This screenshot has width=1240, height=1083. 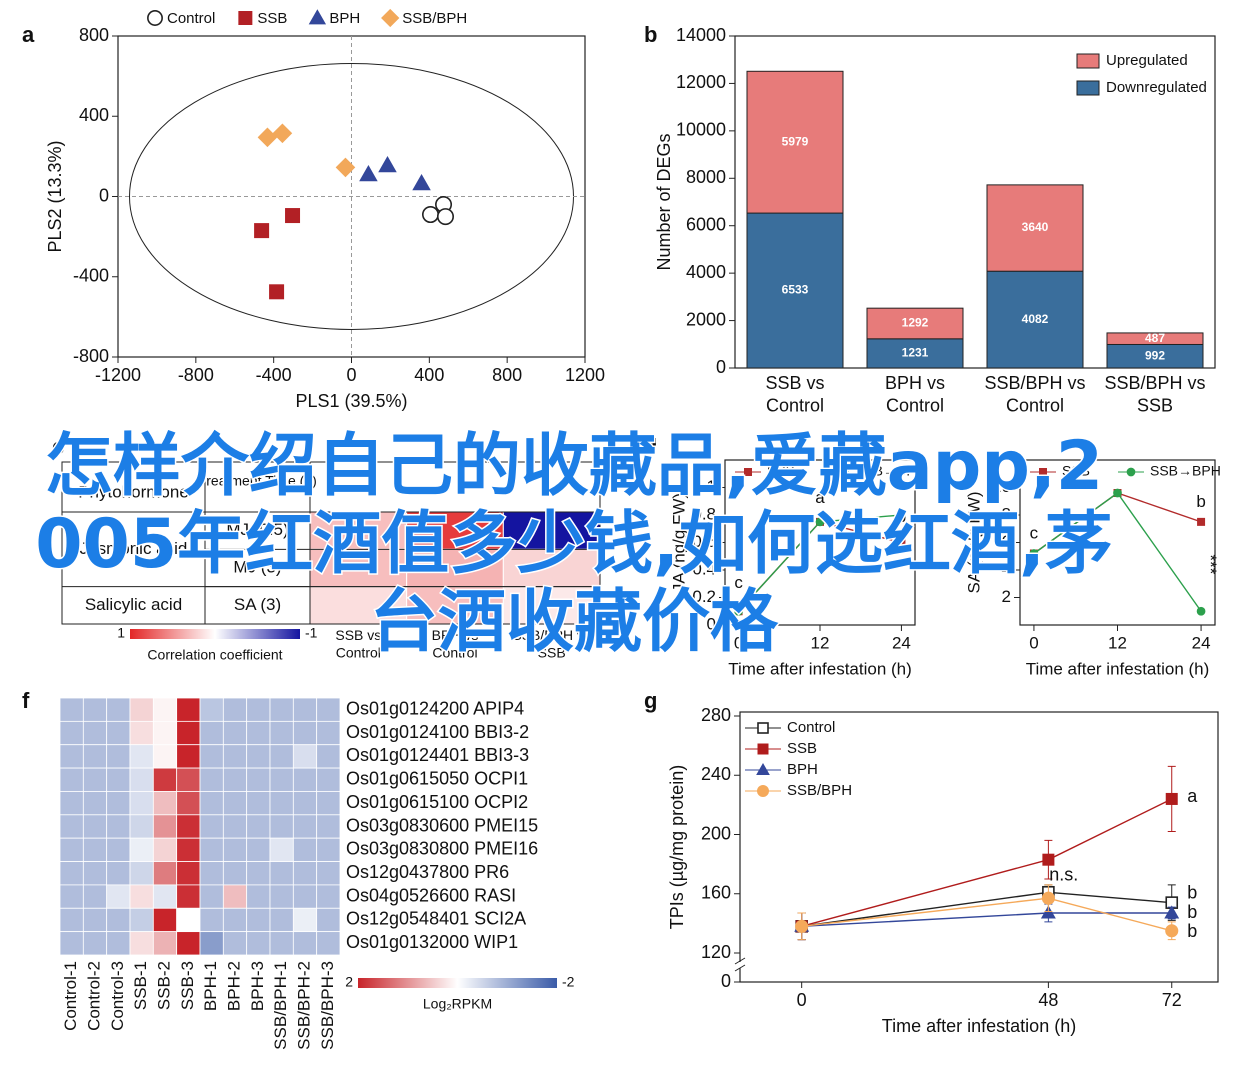 I want to click on y-tick-label: 4, so click(x=1006, y=568).